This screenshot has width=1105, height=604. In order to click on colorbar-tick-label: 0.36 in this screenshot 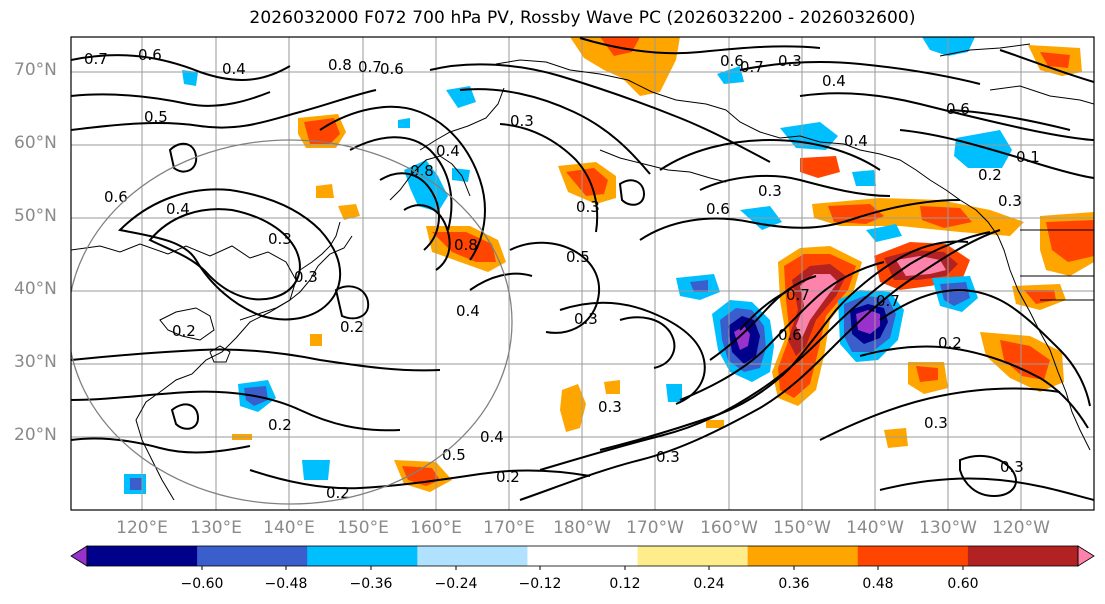, I will do `click(794, 584)`.